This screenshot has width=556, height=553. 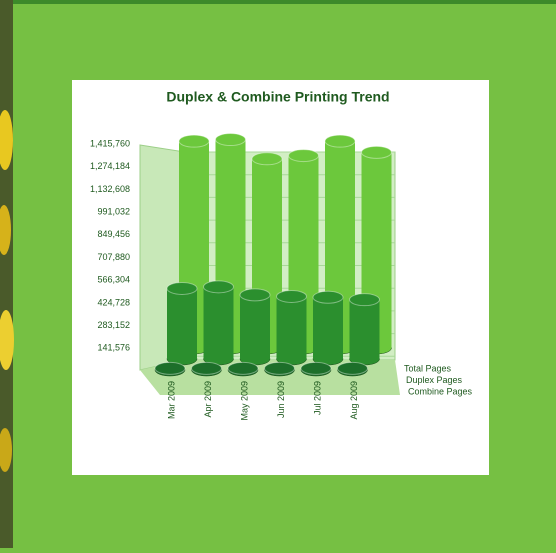 What do you see at coordinates (434, 380) in the screenshot?
I see `legend-label: Duplex Pages` at bounding box center [434, 380].